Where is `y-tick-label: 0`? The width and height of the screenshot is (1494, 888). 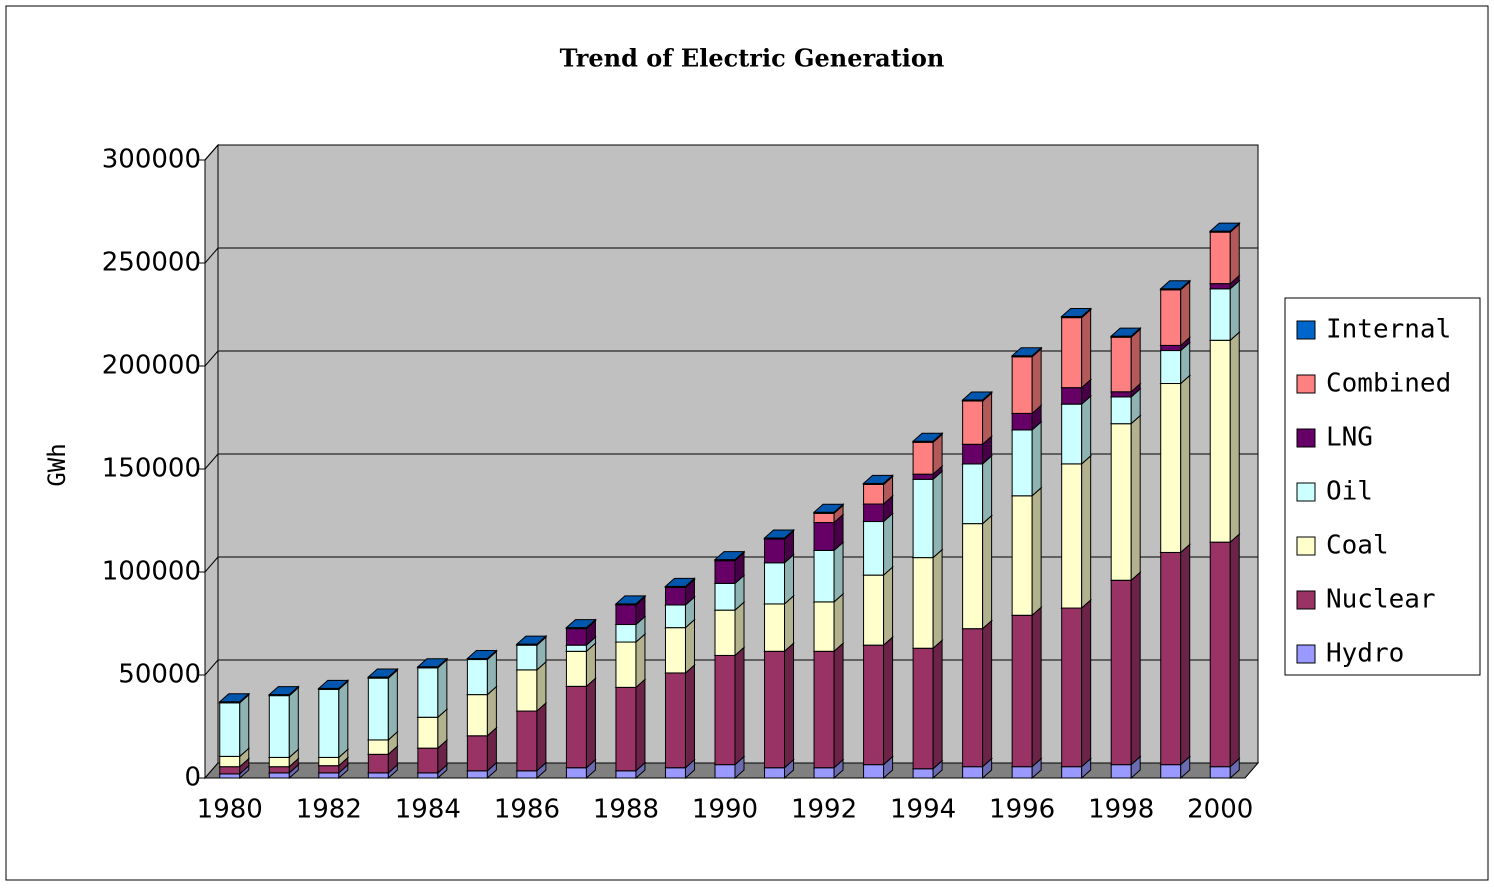
y-tick-label: 0 is located at coordinates (192, 778).